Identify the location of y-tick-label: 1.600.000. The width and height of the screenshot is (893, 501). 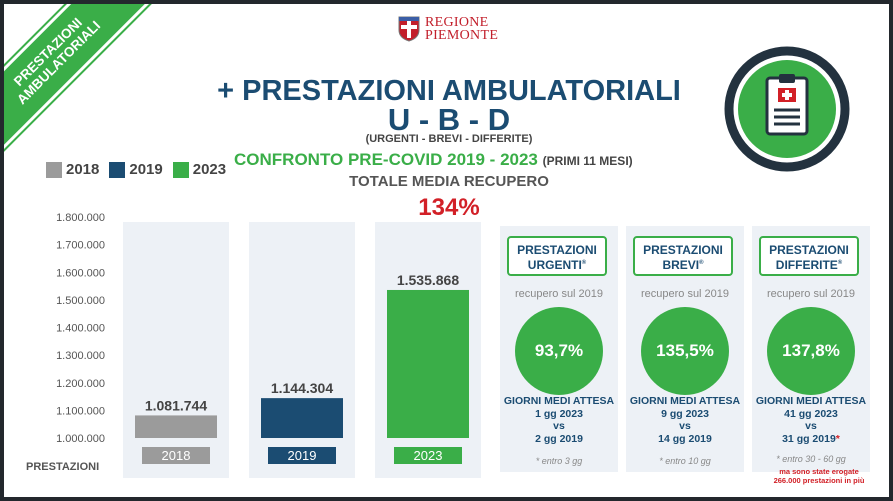
(80, 273).